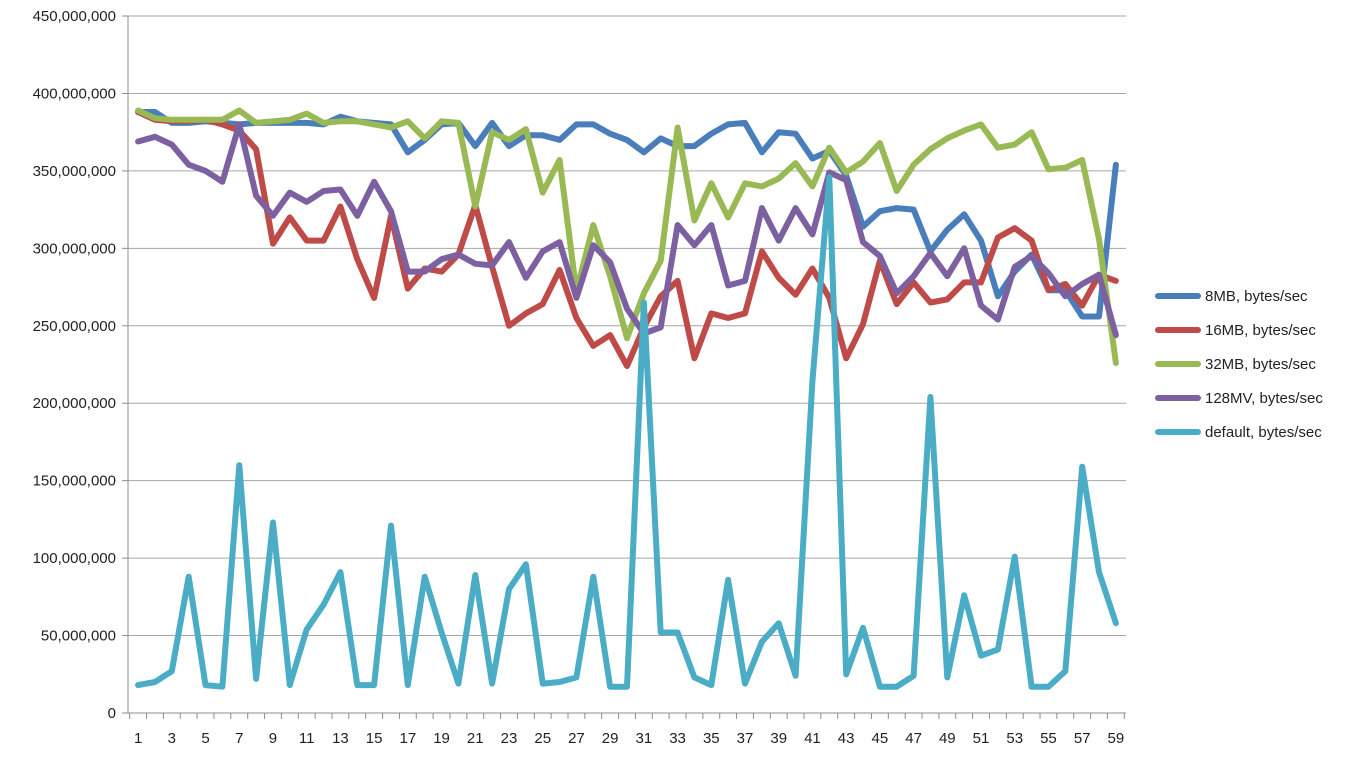 The height and width of the screenshot is (760, 1368). I want to click on y-tick-label: 350,000,000, so click(74, 171).